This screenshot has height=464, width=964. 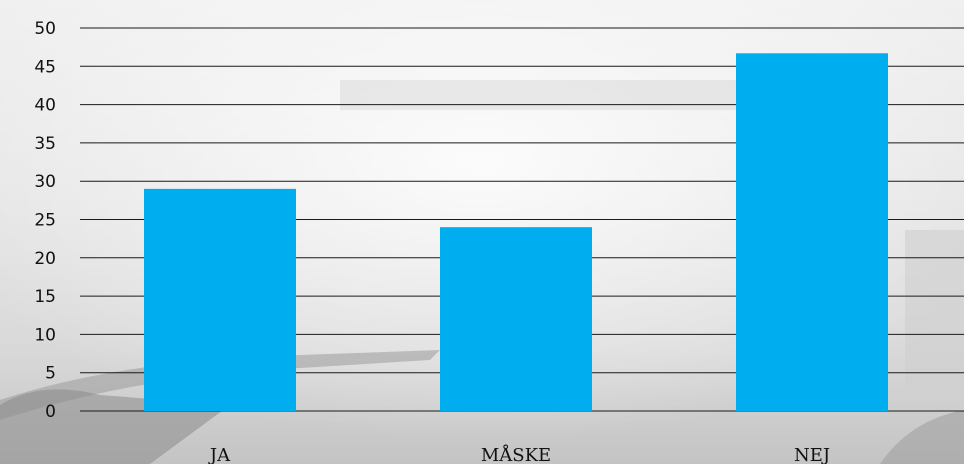 I want to click on y-tick-label: 35, so click(x=45, y=144).